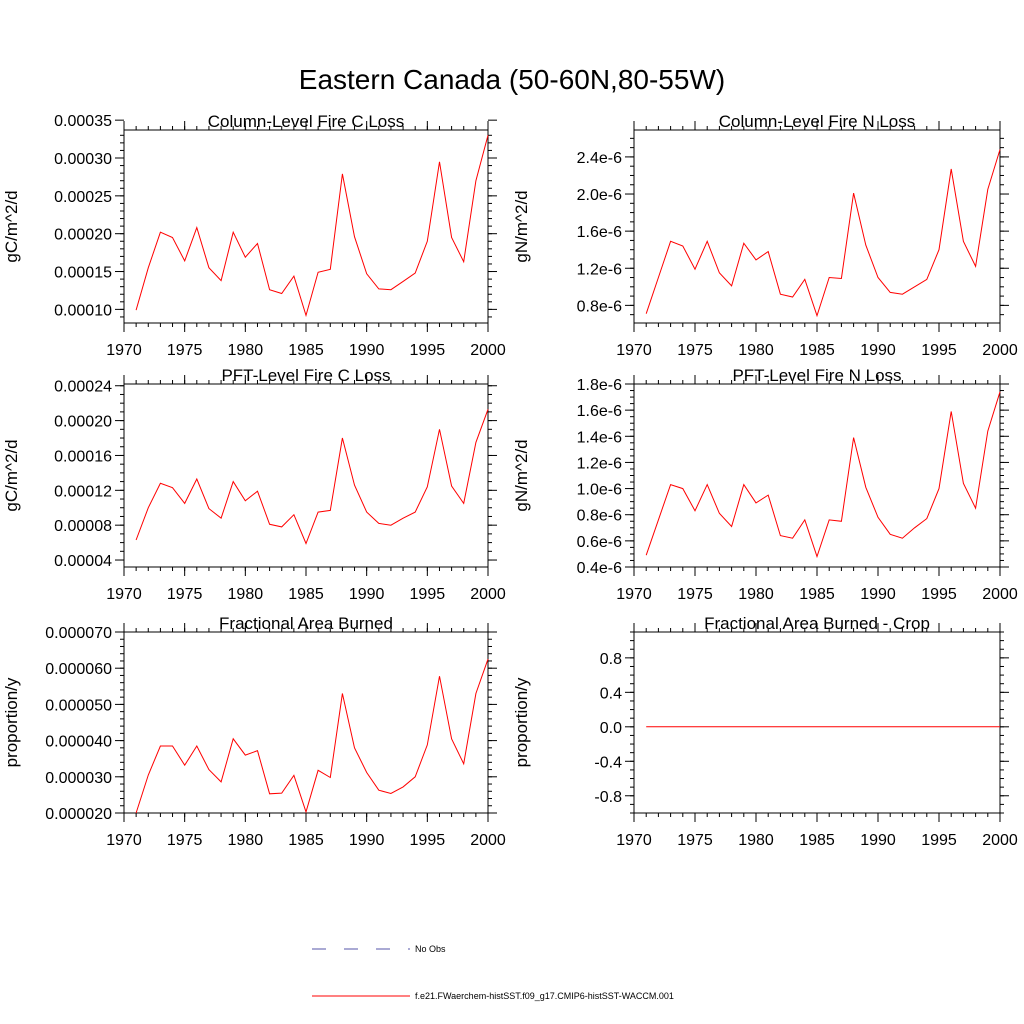  What do you see at coordinates (488, 350) in the screenshot?
I see `p1-x-tick-label: 2000` at bounding box center [488, 350].